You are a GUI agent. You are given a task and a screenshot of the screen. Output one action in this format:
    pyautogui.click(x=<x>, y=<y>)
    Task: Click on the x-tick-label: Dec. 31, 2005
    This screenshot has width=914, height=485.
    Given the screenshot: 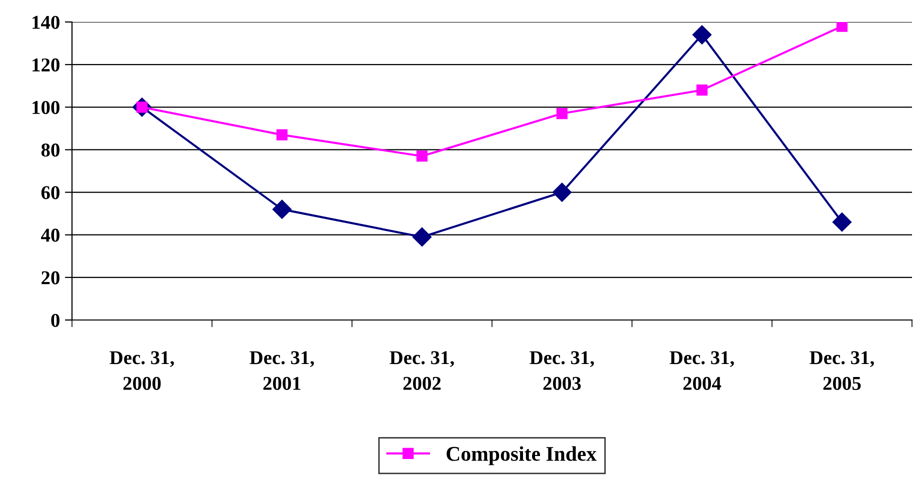 What is the action you would take?
    pyautogui.click(x=842, y=370)
    